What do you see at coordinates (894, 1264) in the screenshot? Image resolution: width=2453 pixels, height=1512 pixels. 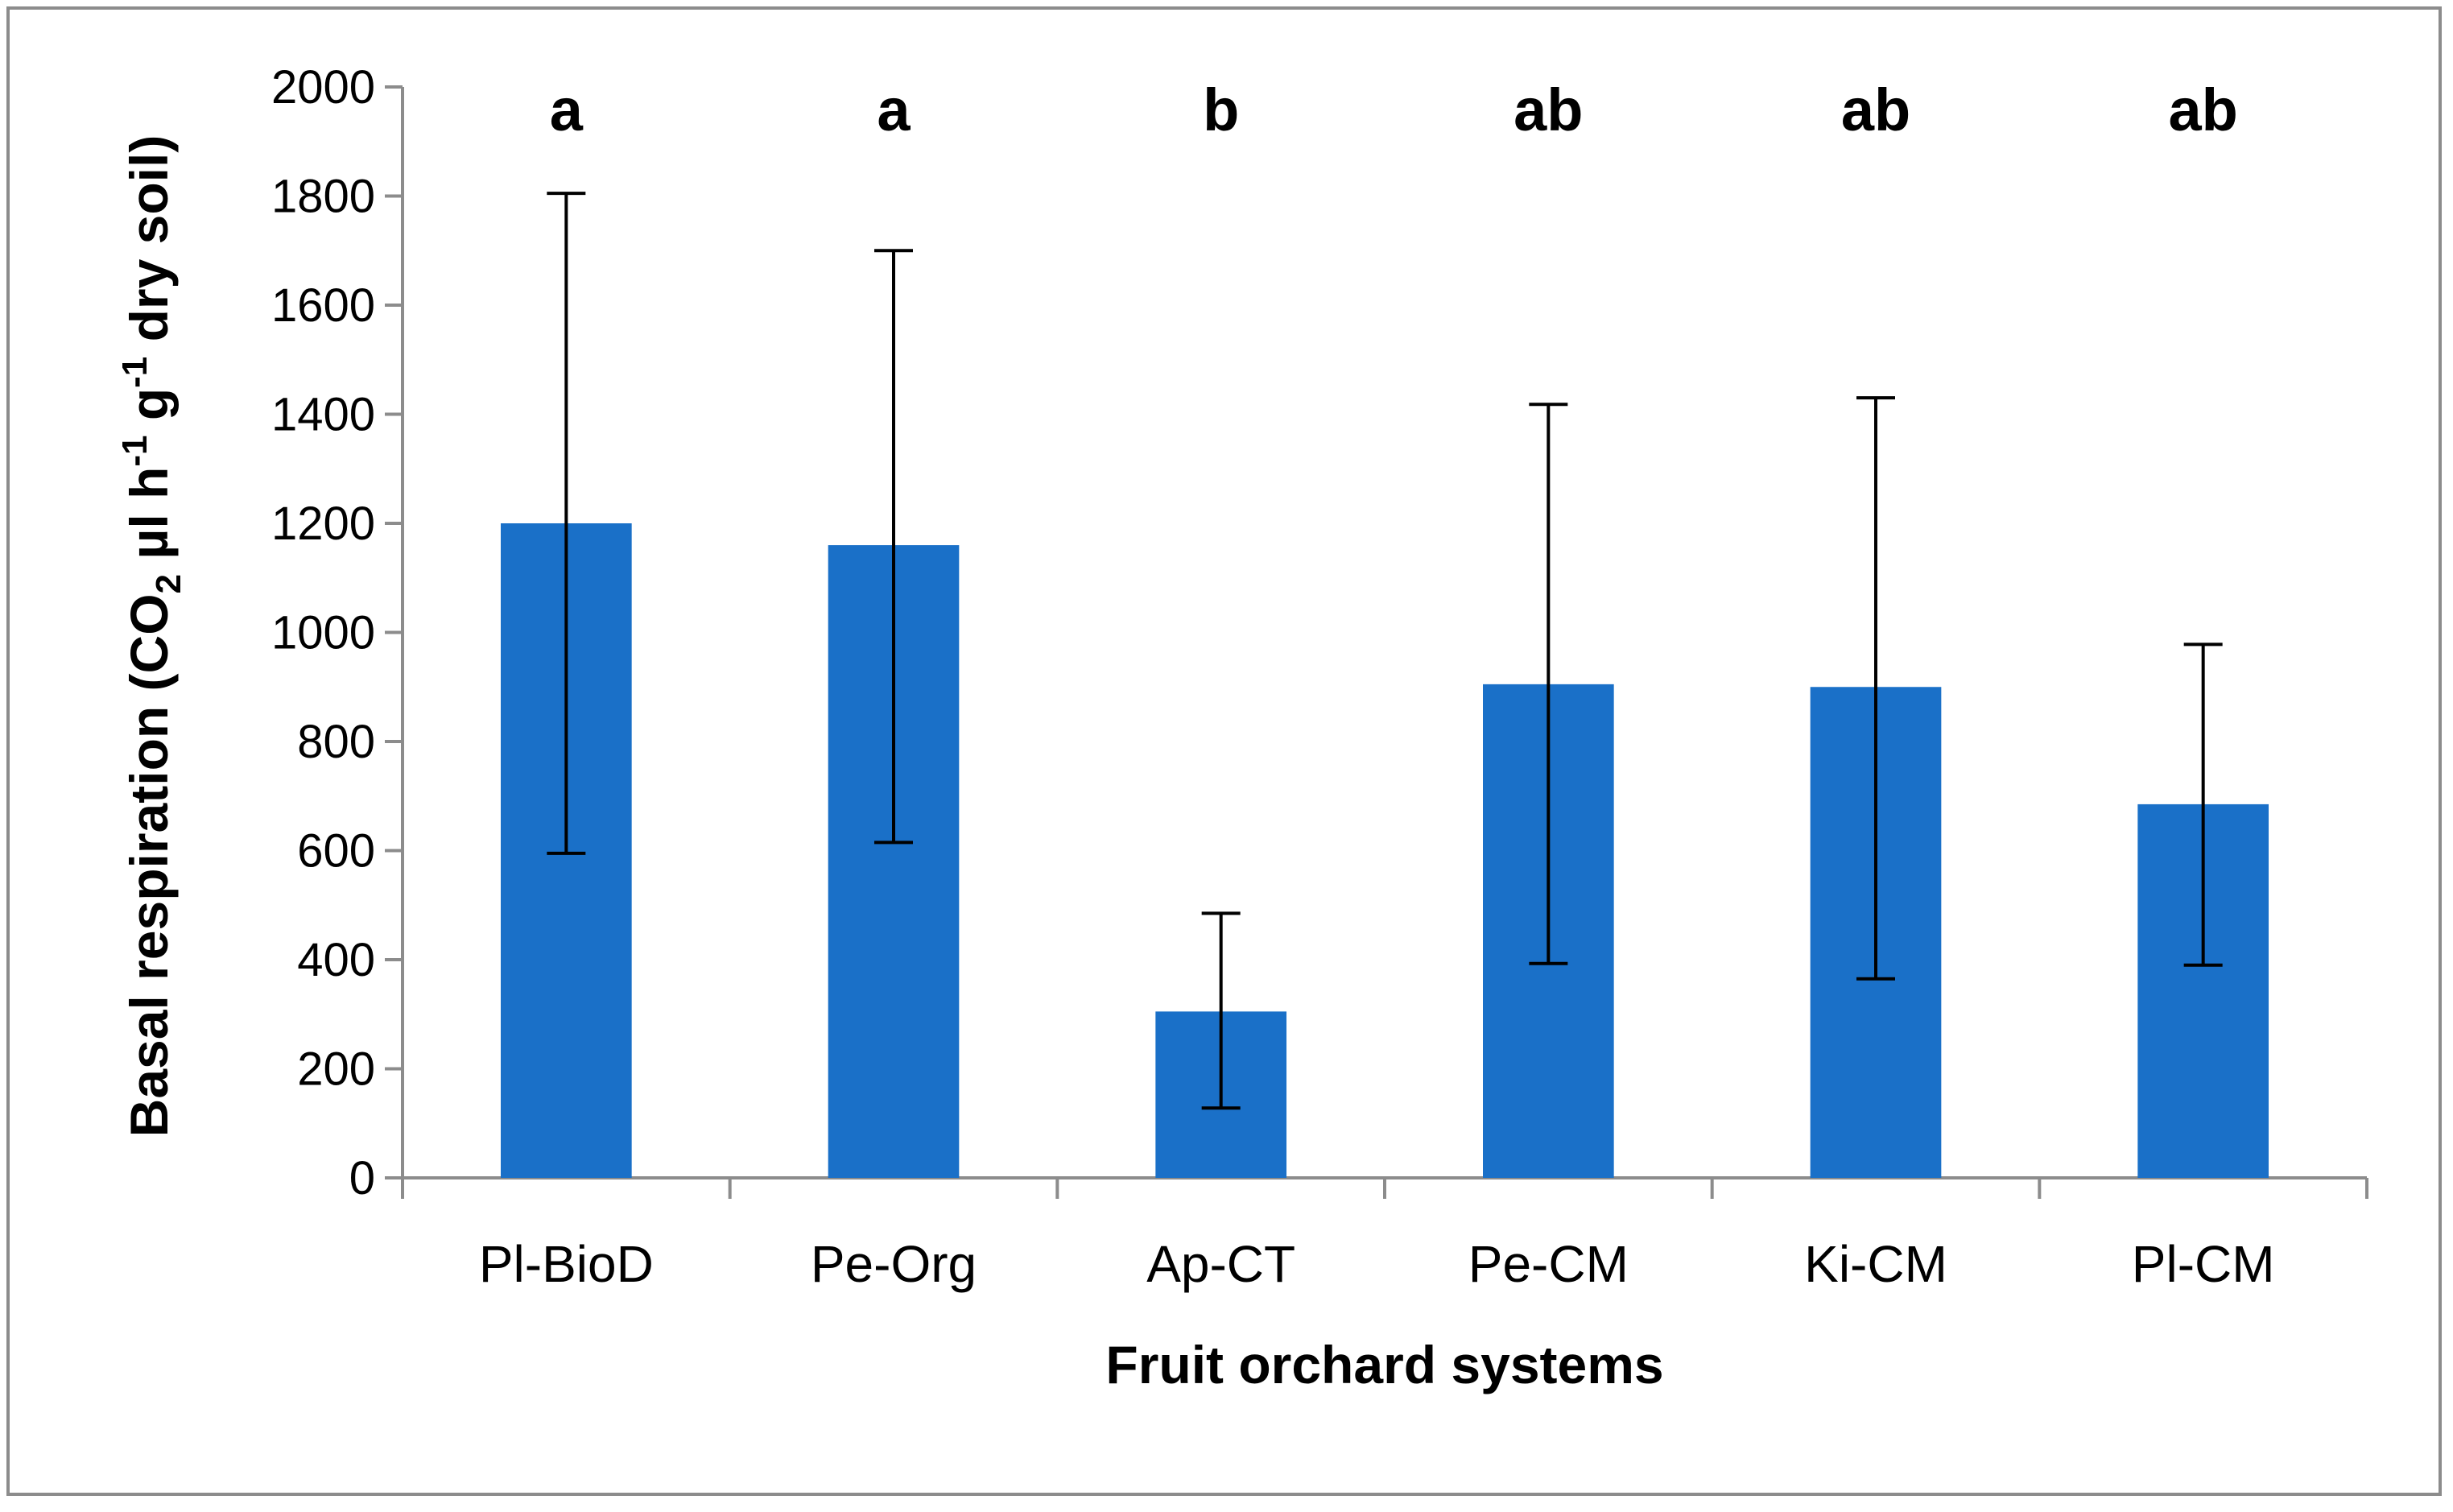 I see `x-tick-label: Pe-Org` at bounding box center [894, 1264].